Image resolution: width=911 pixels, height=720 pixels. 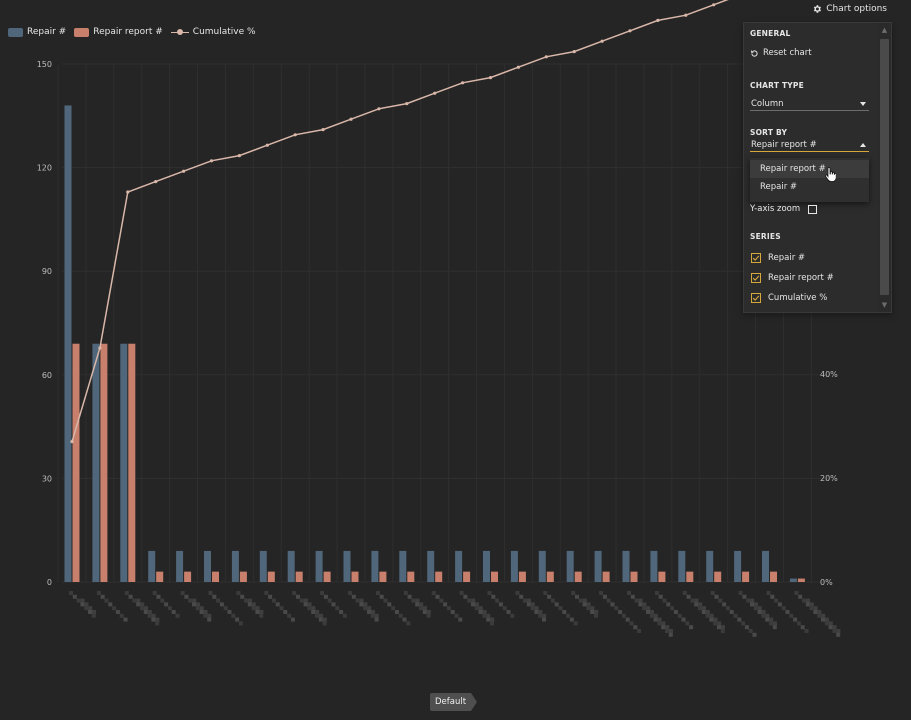 I want to click on y-left-tick-label: 60, so click(x=47, y=375).